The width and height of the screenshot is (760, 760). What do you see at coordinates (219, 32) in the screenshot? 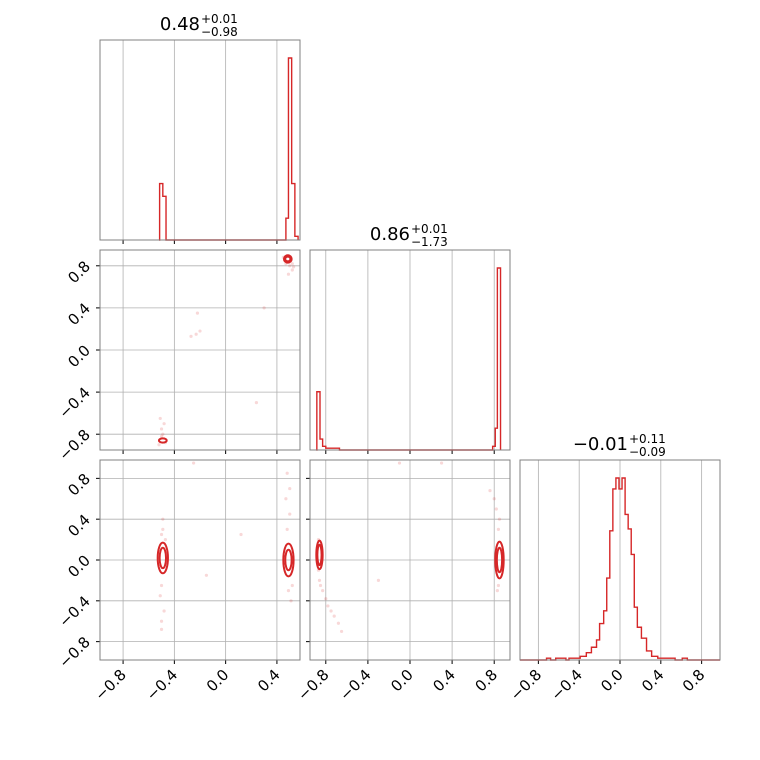
I see `param-minus-0: −0.98` at bounding box center [219, 32].